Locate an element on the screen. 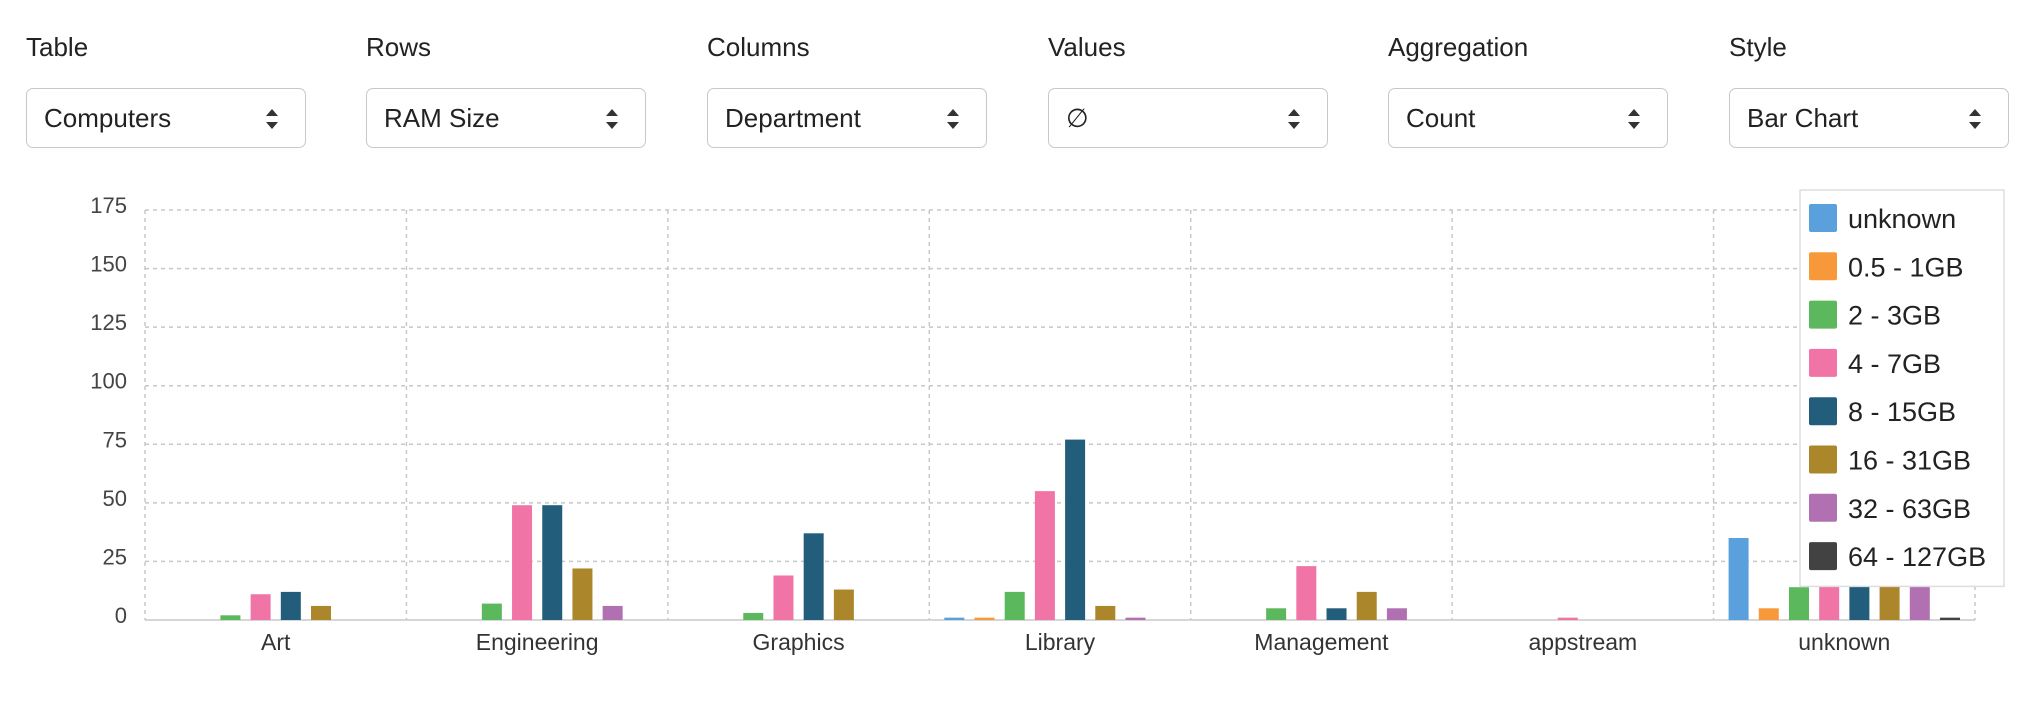 The height and width of the screenshot is (704, 2026). legend-label: 64 - 127GB is located at coordinates (1917, 557).